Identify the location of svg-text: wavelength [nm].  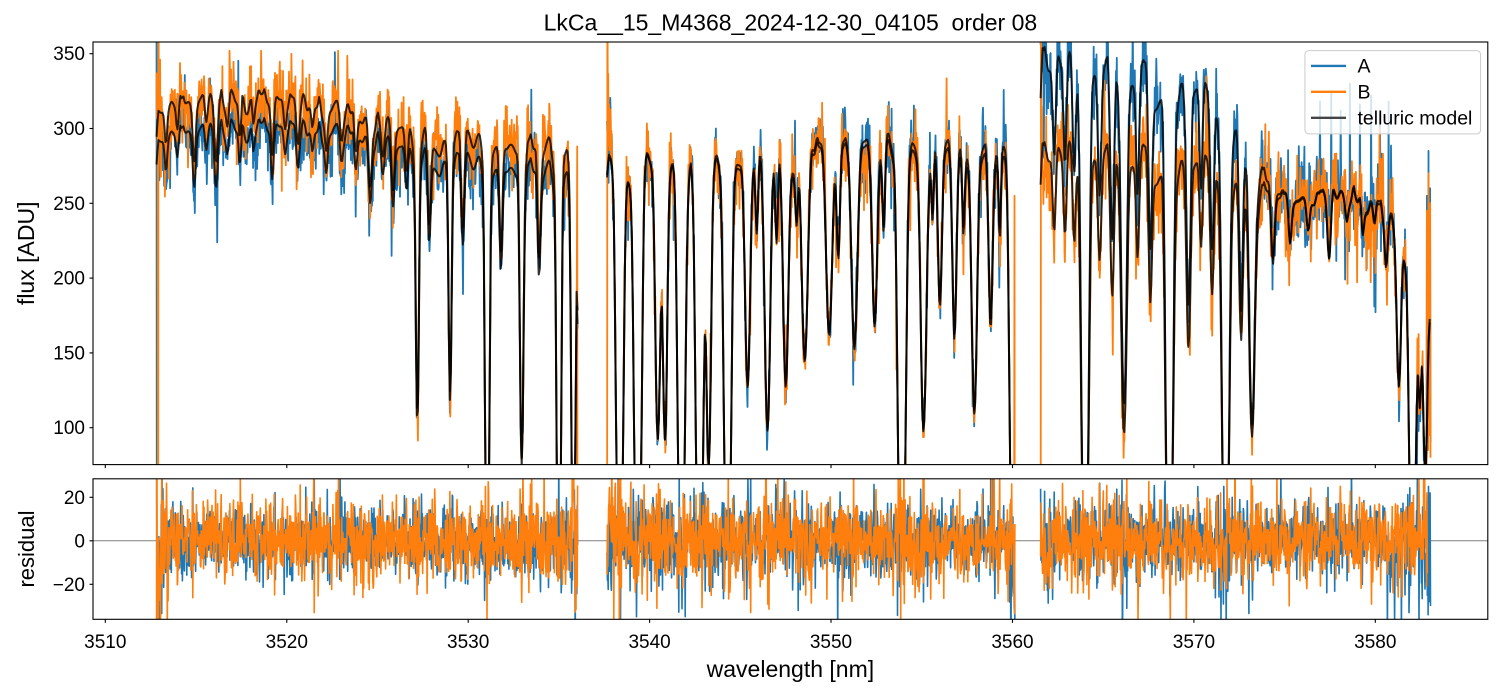
(790, 669).